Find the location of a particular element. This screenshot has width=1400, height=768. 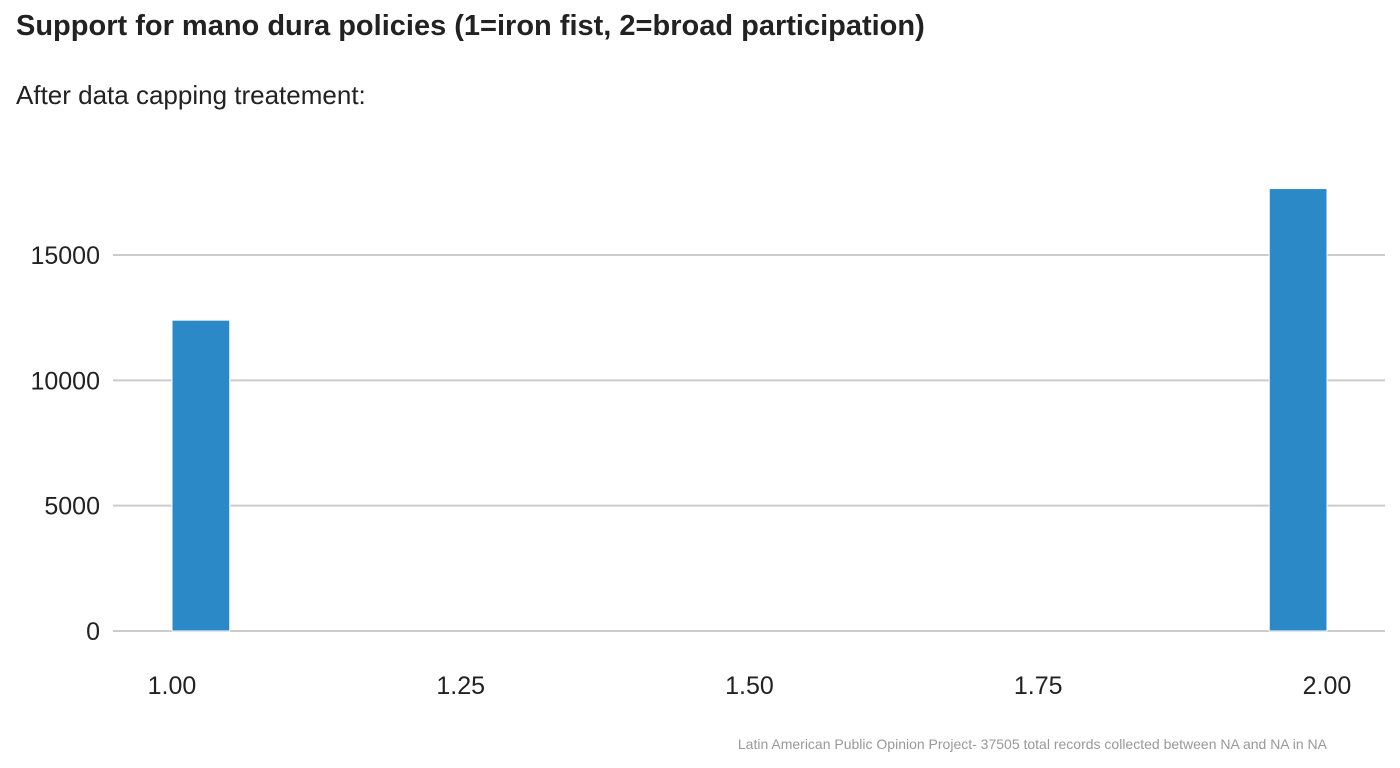

y-tick-label: 10000 is located at coordinates (65, 381).